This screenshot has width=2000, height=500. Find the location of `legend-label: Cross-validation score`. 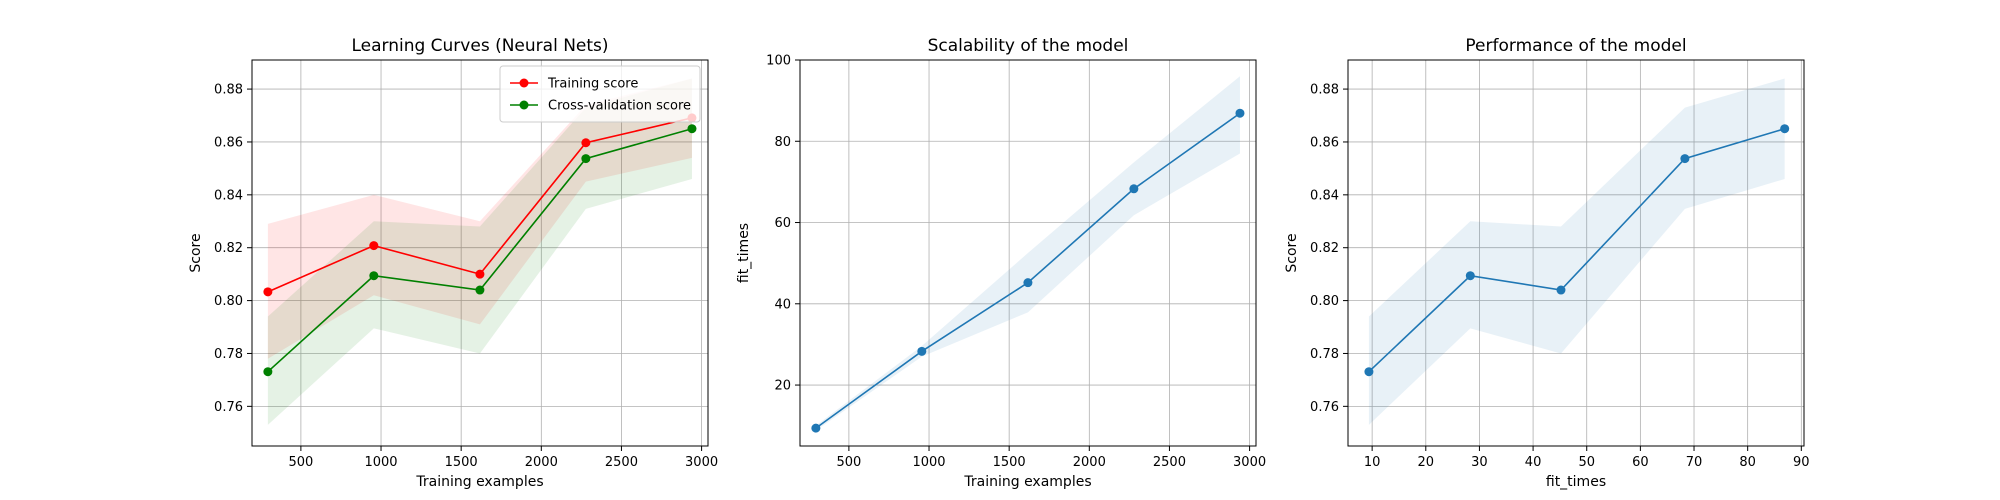

legend-label: Cross-validation score is located at coordinates (619, 106).